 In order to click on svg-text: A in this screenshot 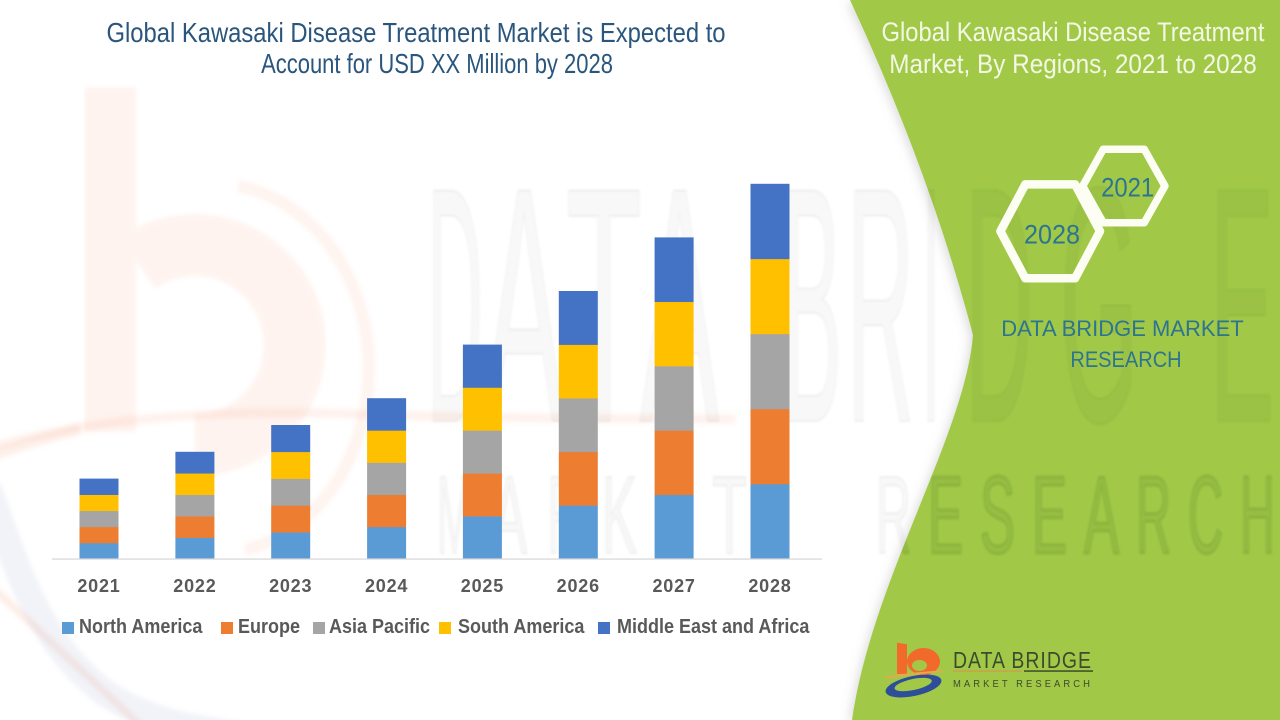, I will do `click(1101, 515)`.